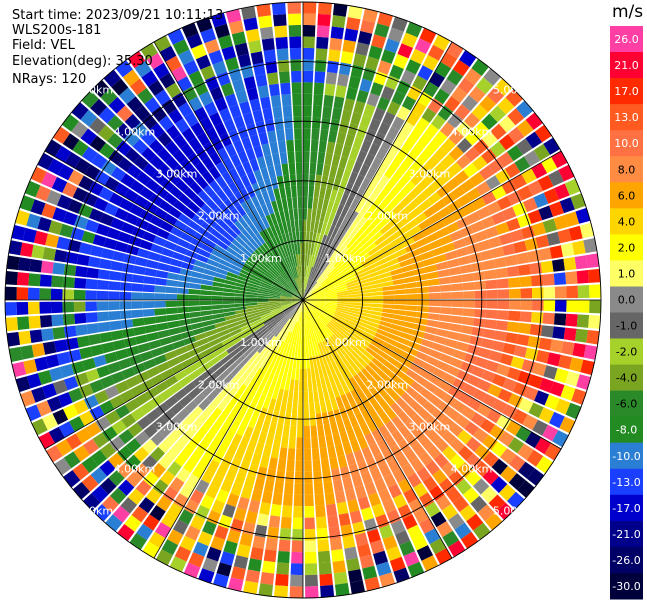 The image size is (647, 607). What do you see at coordinates (626, 91) in the screenshot?
I see `colorbar-tick-label: 17.0` at bounding box center [626, 91].